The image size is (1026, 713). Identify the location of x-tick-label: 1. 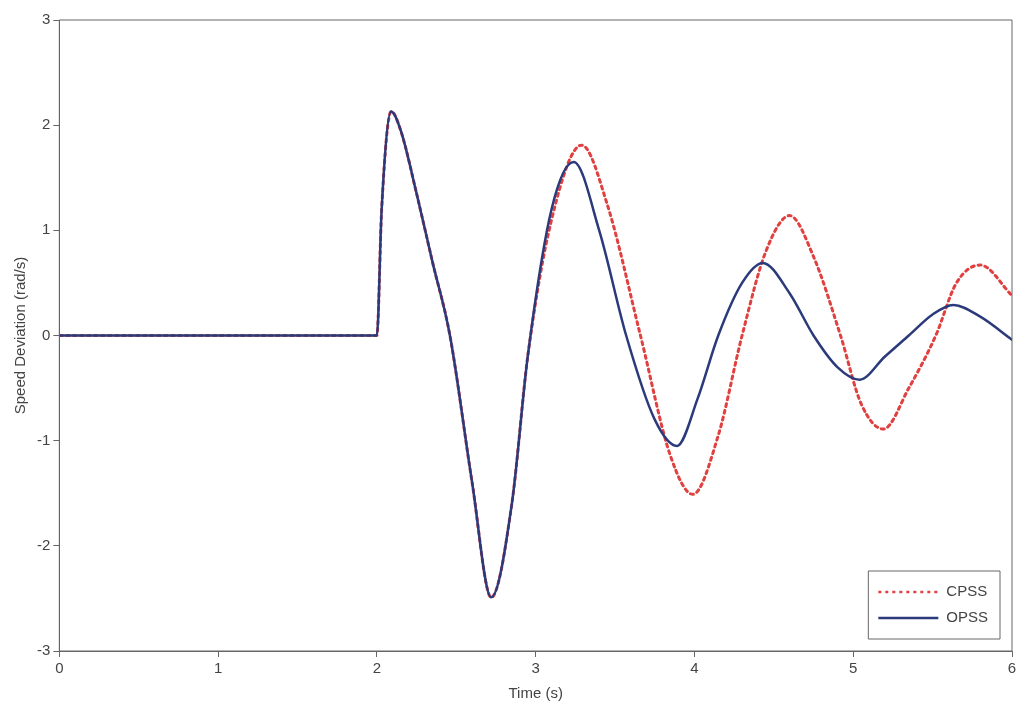
(218, 668).